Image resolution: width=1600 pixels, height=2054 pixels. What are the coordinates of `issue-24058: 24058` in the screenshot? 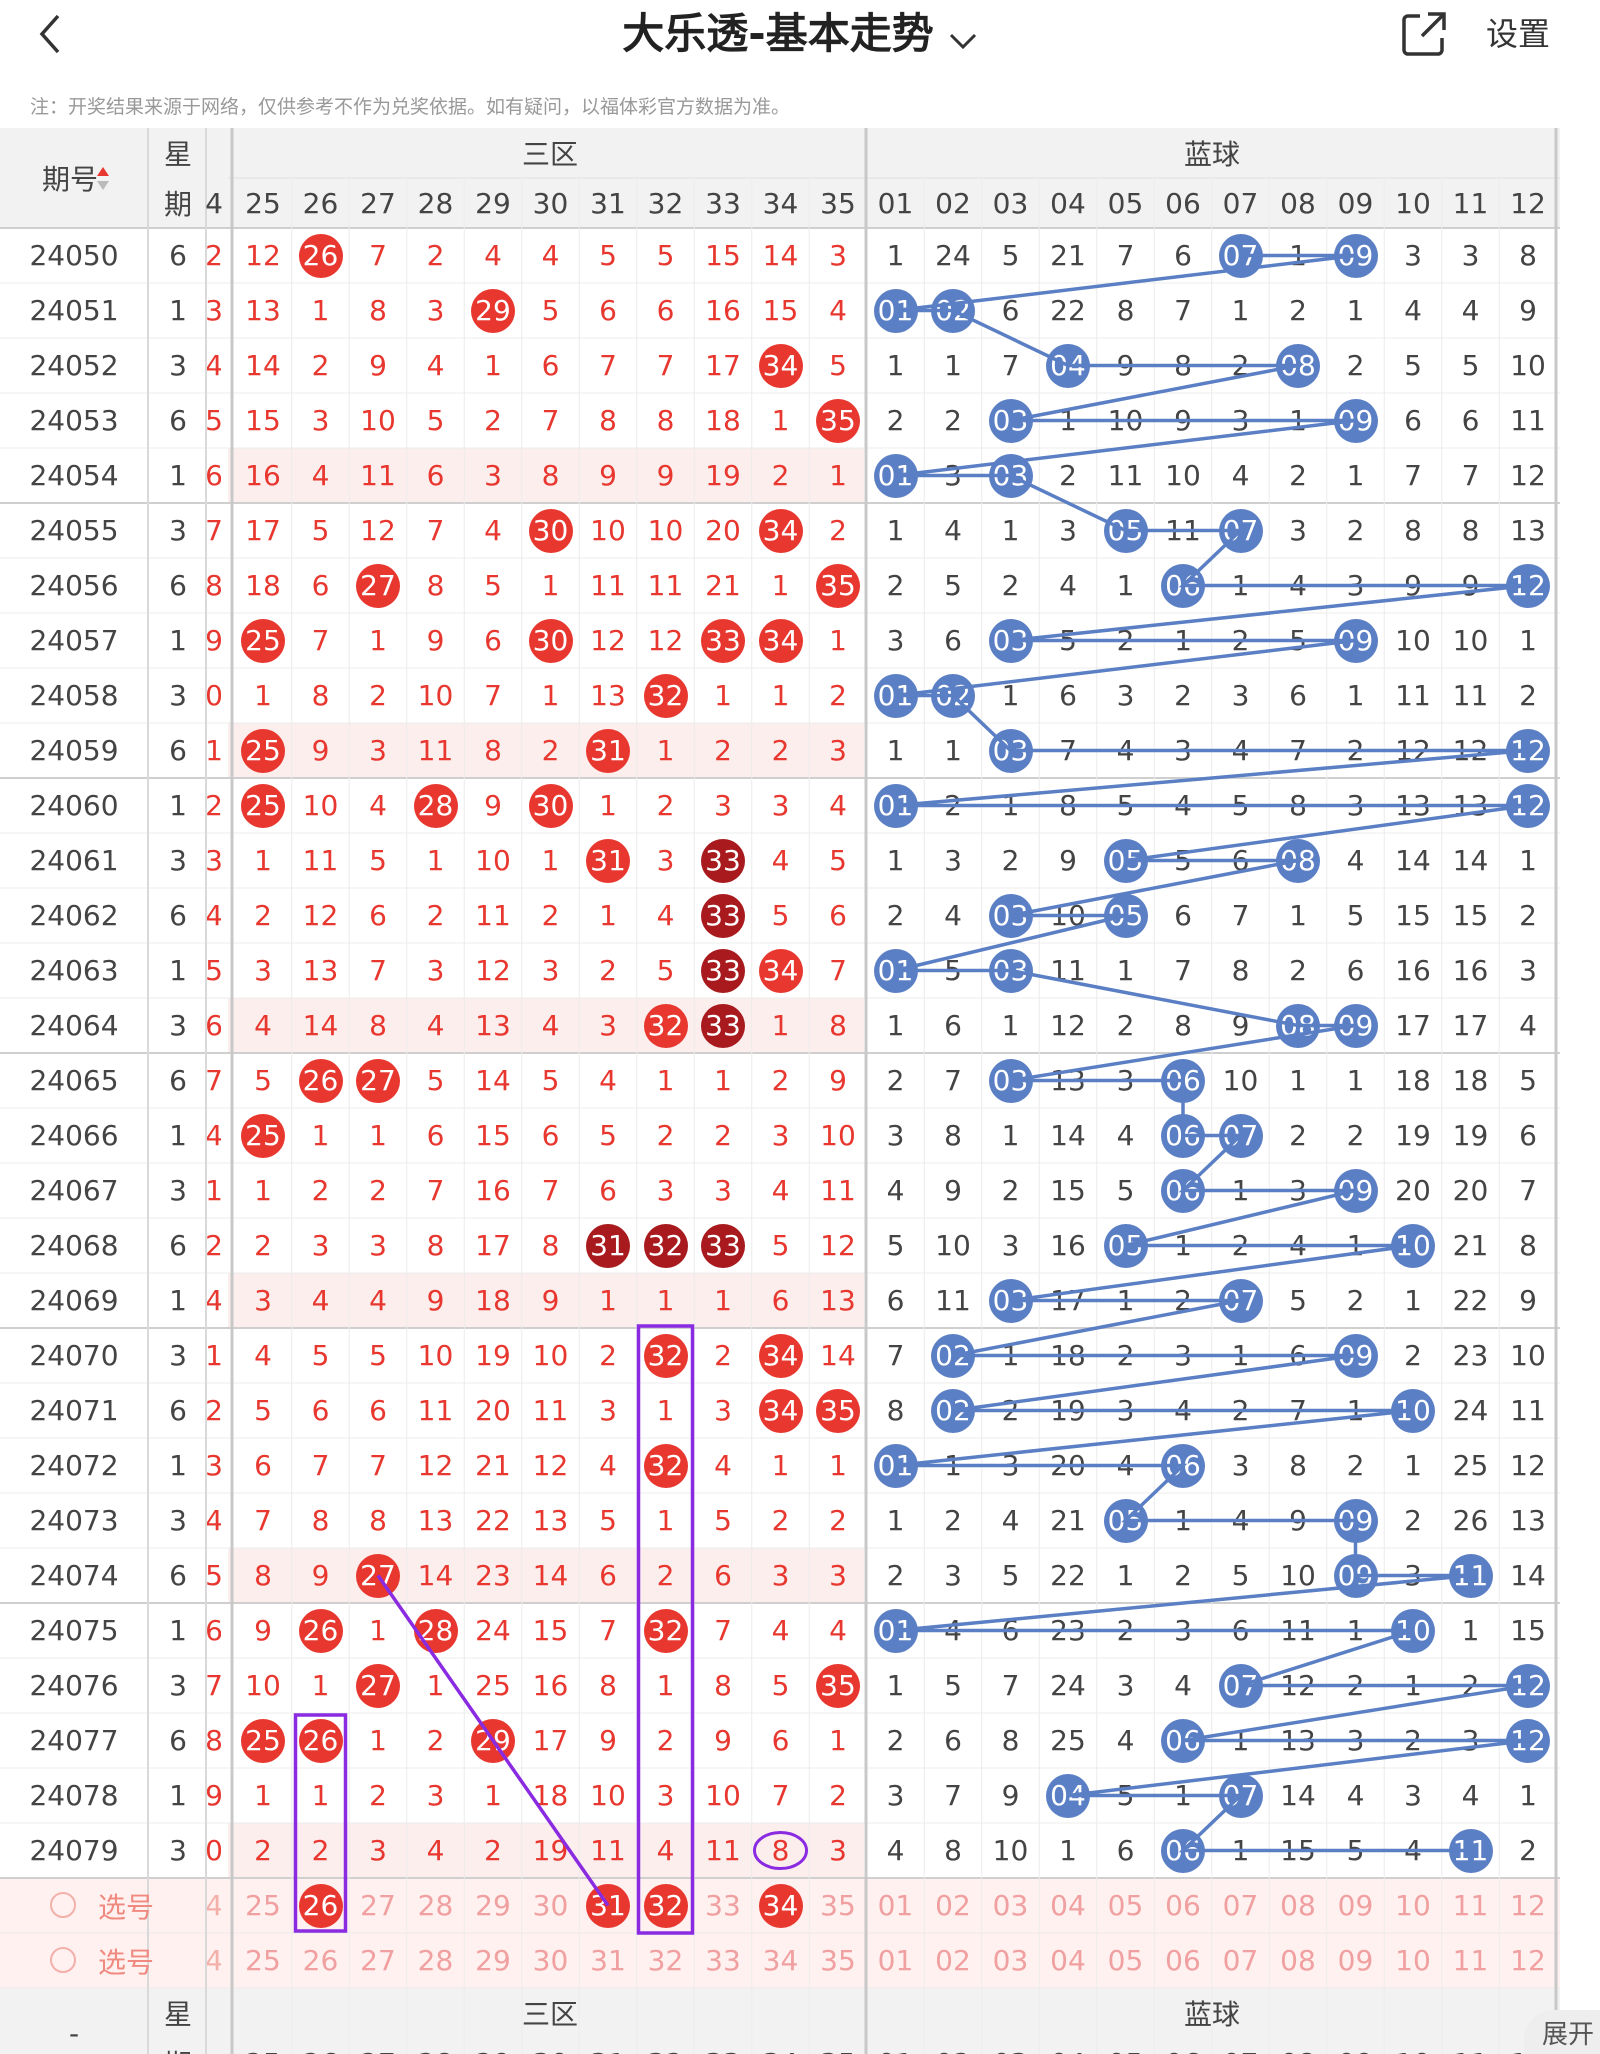 It's located at (74, 695).